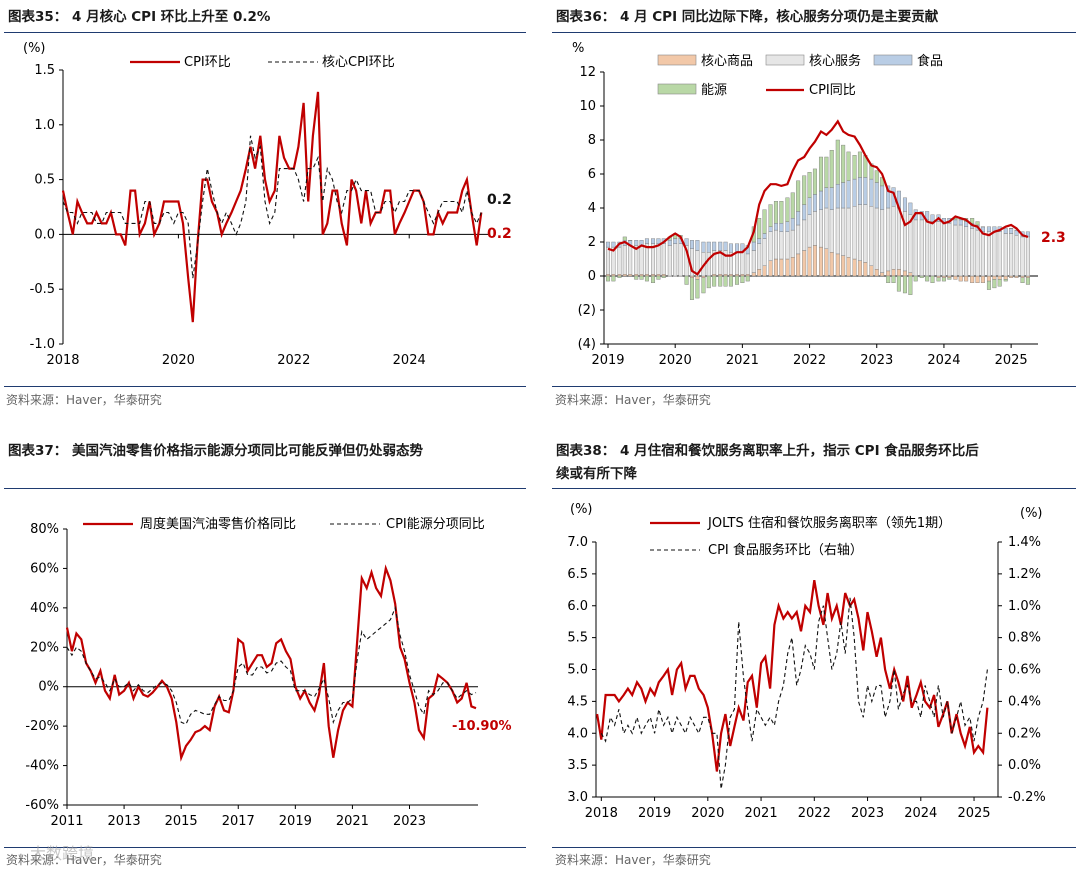  What do you see at coordinates (358, 62) in the screenshot?
I see `legend-label-core: 核心CPI环比` at bounding box center [358, 62].